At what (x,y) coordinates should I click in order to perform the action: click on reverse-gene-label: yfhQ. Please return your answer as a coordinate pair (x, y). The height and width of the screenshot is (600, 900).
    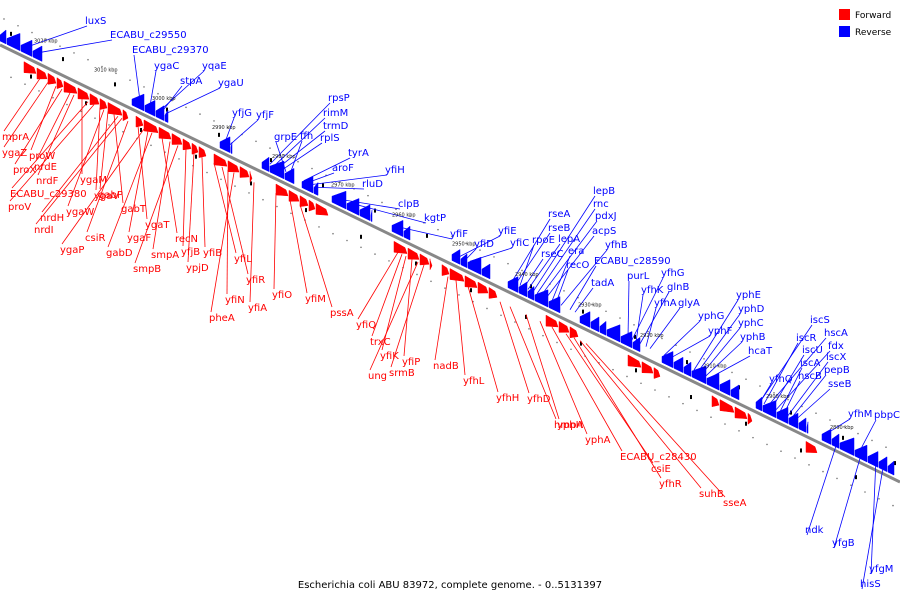
    Looking at the image, I should click on (781, 379).